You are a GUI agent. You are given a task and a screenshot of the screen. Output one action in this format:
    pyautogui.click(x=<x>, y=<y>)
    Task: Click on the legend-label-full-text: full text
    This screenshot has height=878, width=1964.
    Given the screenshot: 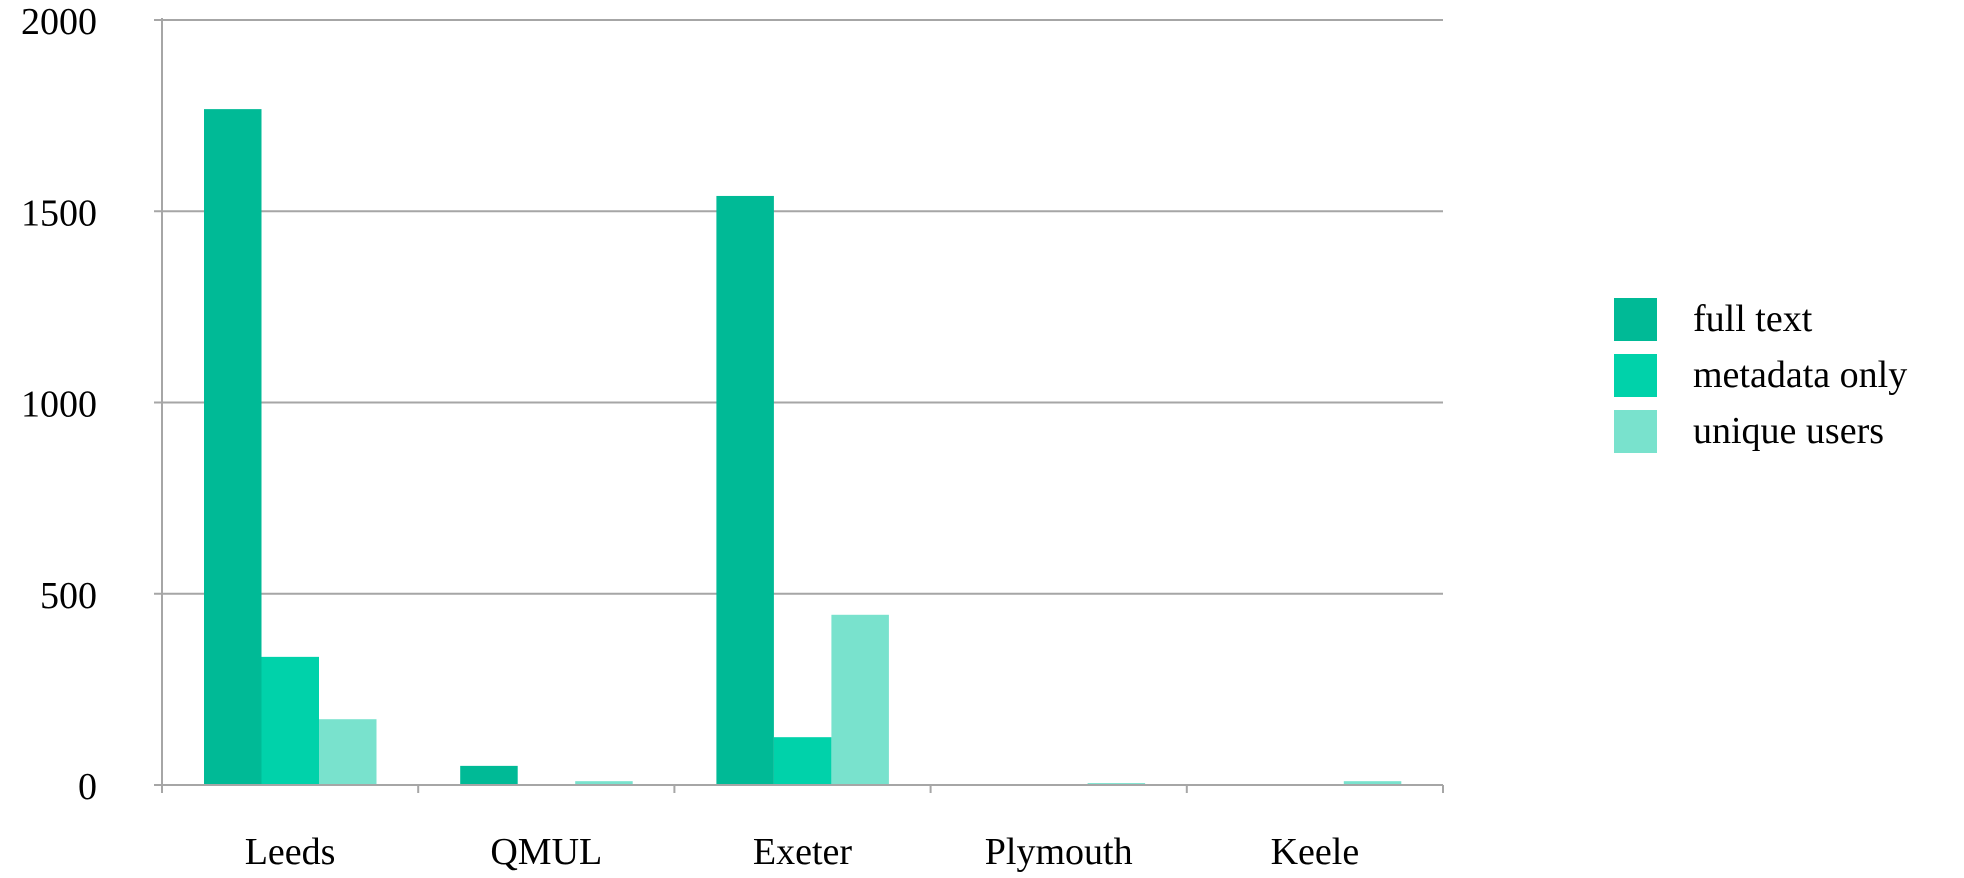 What is the action you would take?
    pyautogui.click(x=1753, y=319)
    